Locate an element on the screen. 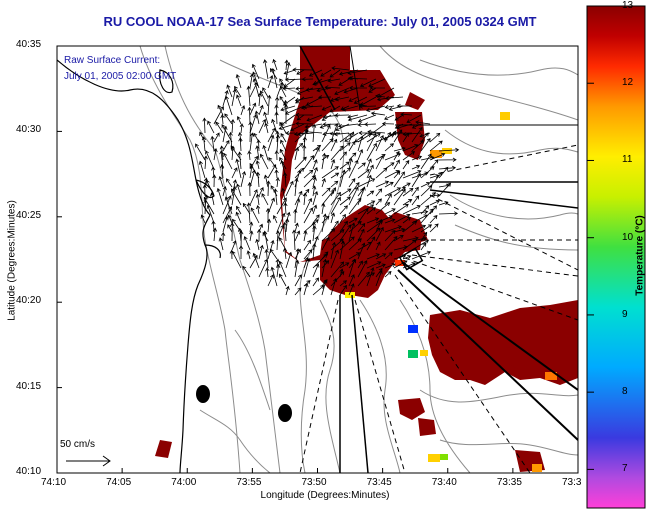 Image resolution: width=651 pixels, height=515 pixels. x-tick-label: 73:3 is located at coordinates (572, 482).